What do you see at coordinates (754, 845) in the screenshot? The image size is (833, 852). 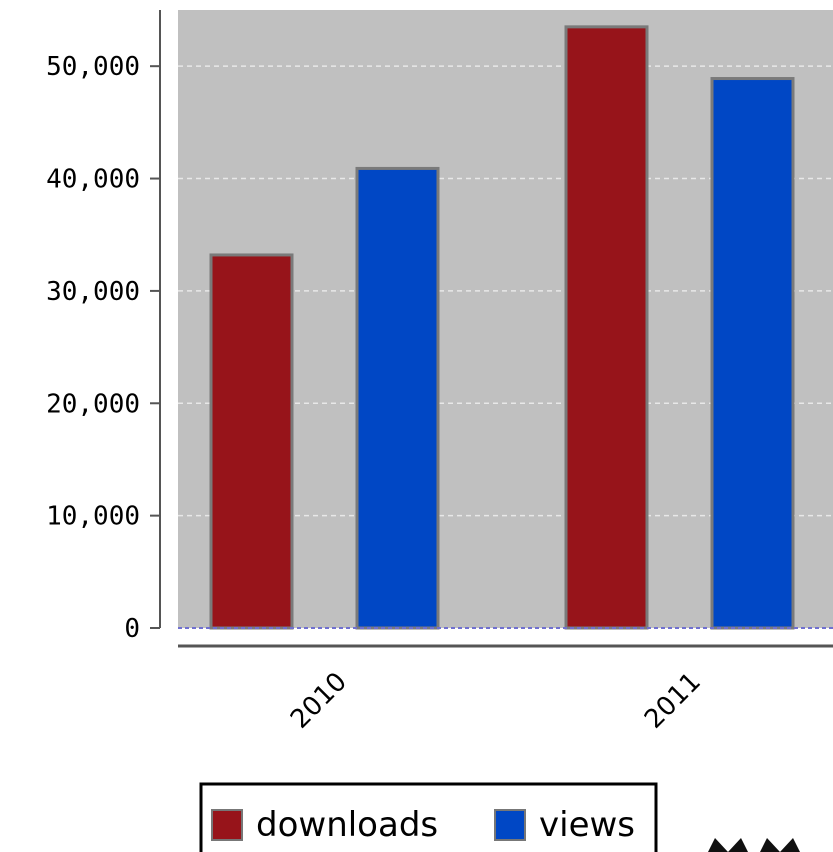 I see `clipped-logo-fragment` at bounding box center [754, 845].